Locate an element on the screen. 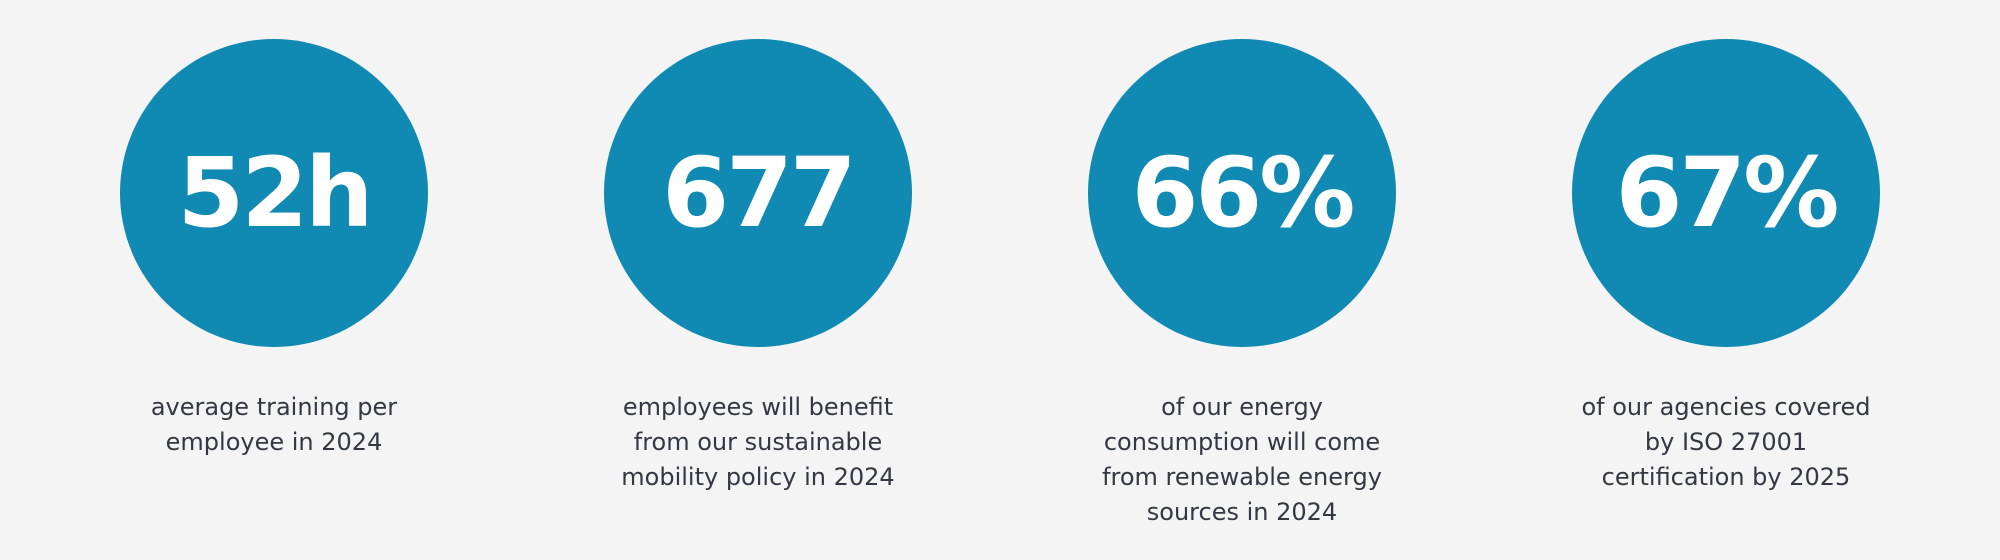 The height and width of the screenshot is (560, 2000). stat-circle: 67% is located at coordinates (1726, 193).